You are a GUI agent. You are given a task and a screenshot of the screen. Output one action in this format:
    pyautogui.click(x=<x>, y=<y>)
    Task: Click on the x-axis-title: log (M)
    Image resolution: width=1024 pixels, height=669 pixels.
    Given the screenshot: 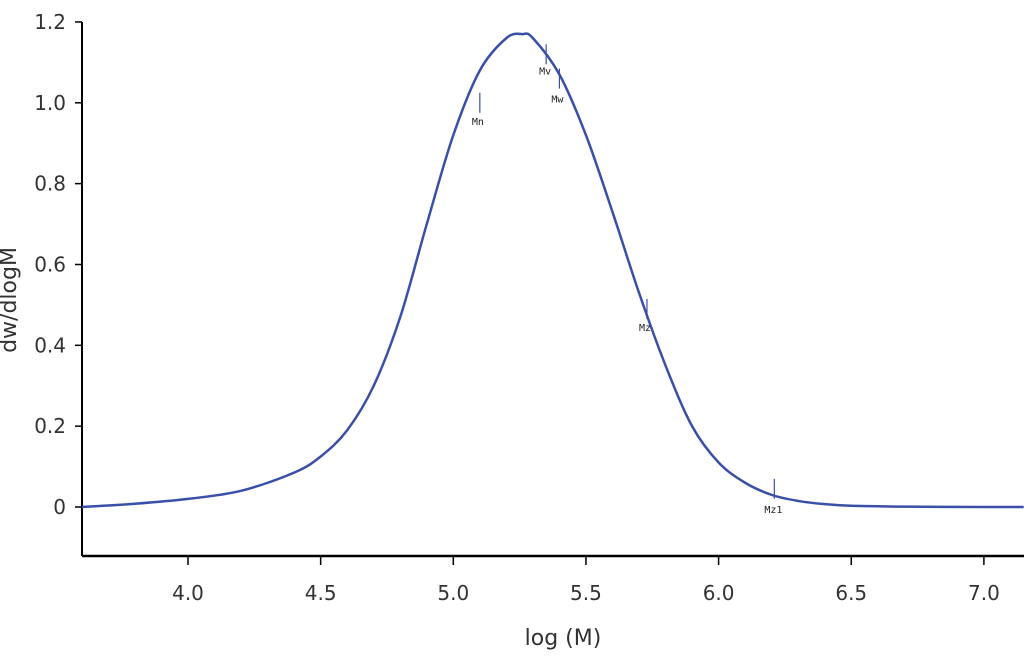 What is the action you would take?
    pyautogui.click(x=563, y=638)
    